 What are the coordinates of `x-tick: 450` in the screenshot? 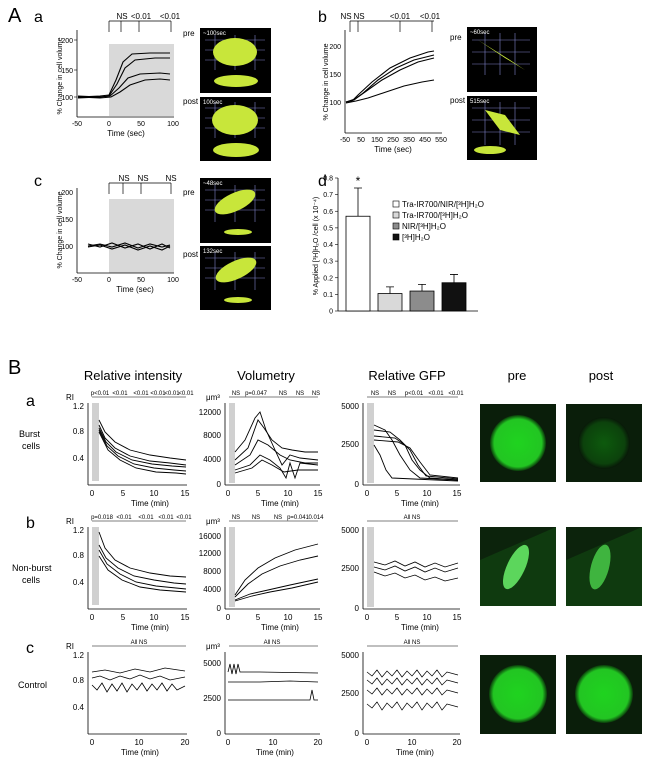 It's located at (425, 140).